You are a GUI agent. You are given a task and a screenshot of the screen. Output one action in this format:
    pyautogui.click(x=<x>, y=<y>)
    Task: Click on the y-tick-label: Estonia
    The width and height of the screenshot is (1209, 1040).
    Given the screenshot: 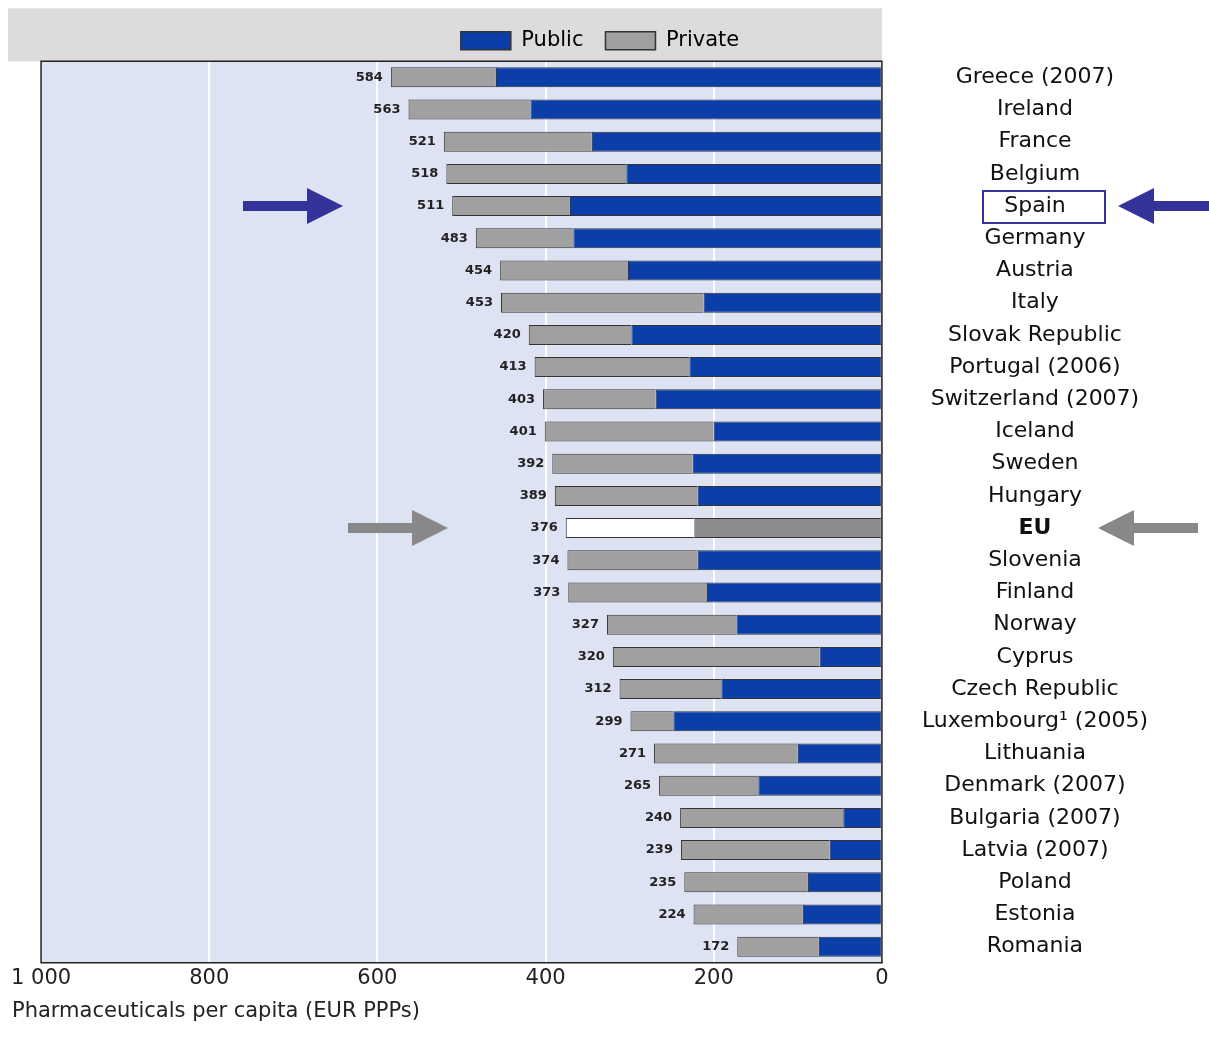 What is the action you would take?
    pyautogui.click(x=1035, y=913)
    